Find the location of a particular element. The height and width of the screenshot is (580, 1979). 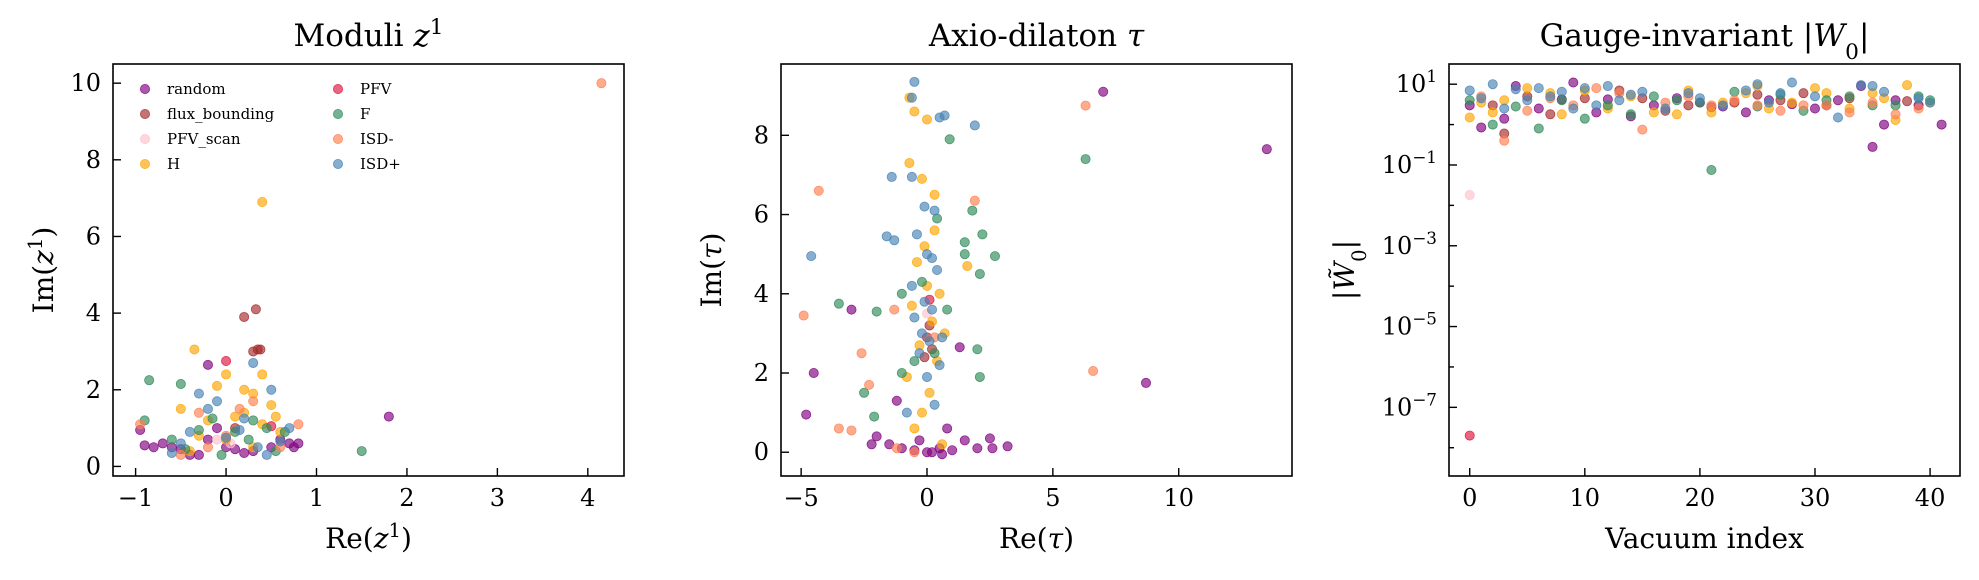

x-axis-label: Re(τ) is located at coordinates (1036, 538).